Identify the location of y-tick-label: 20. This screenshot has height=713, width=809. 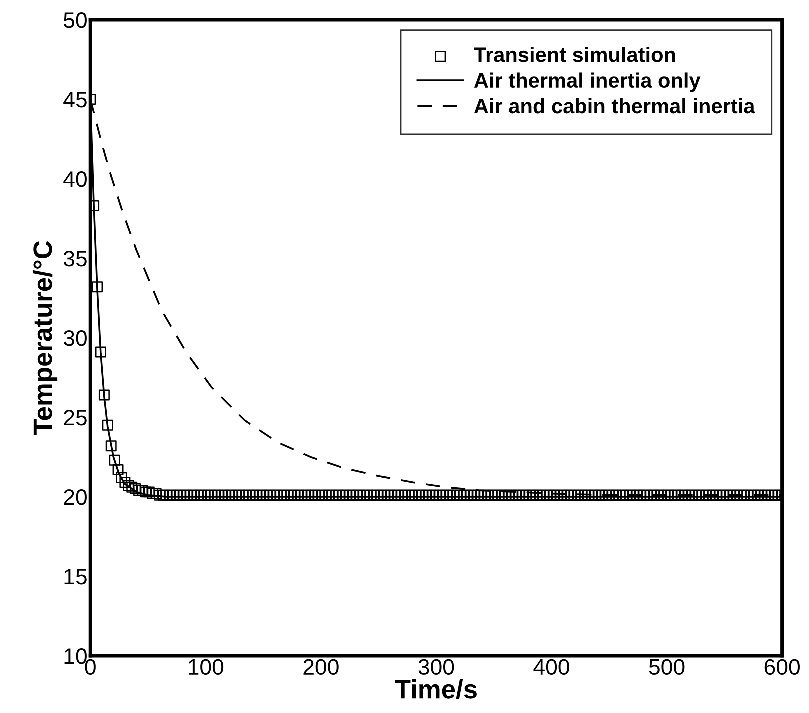
(75, 497).